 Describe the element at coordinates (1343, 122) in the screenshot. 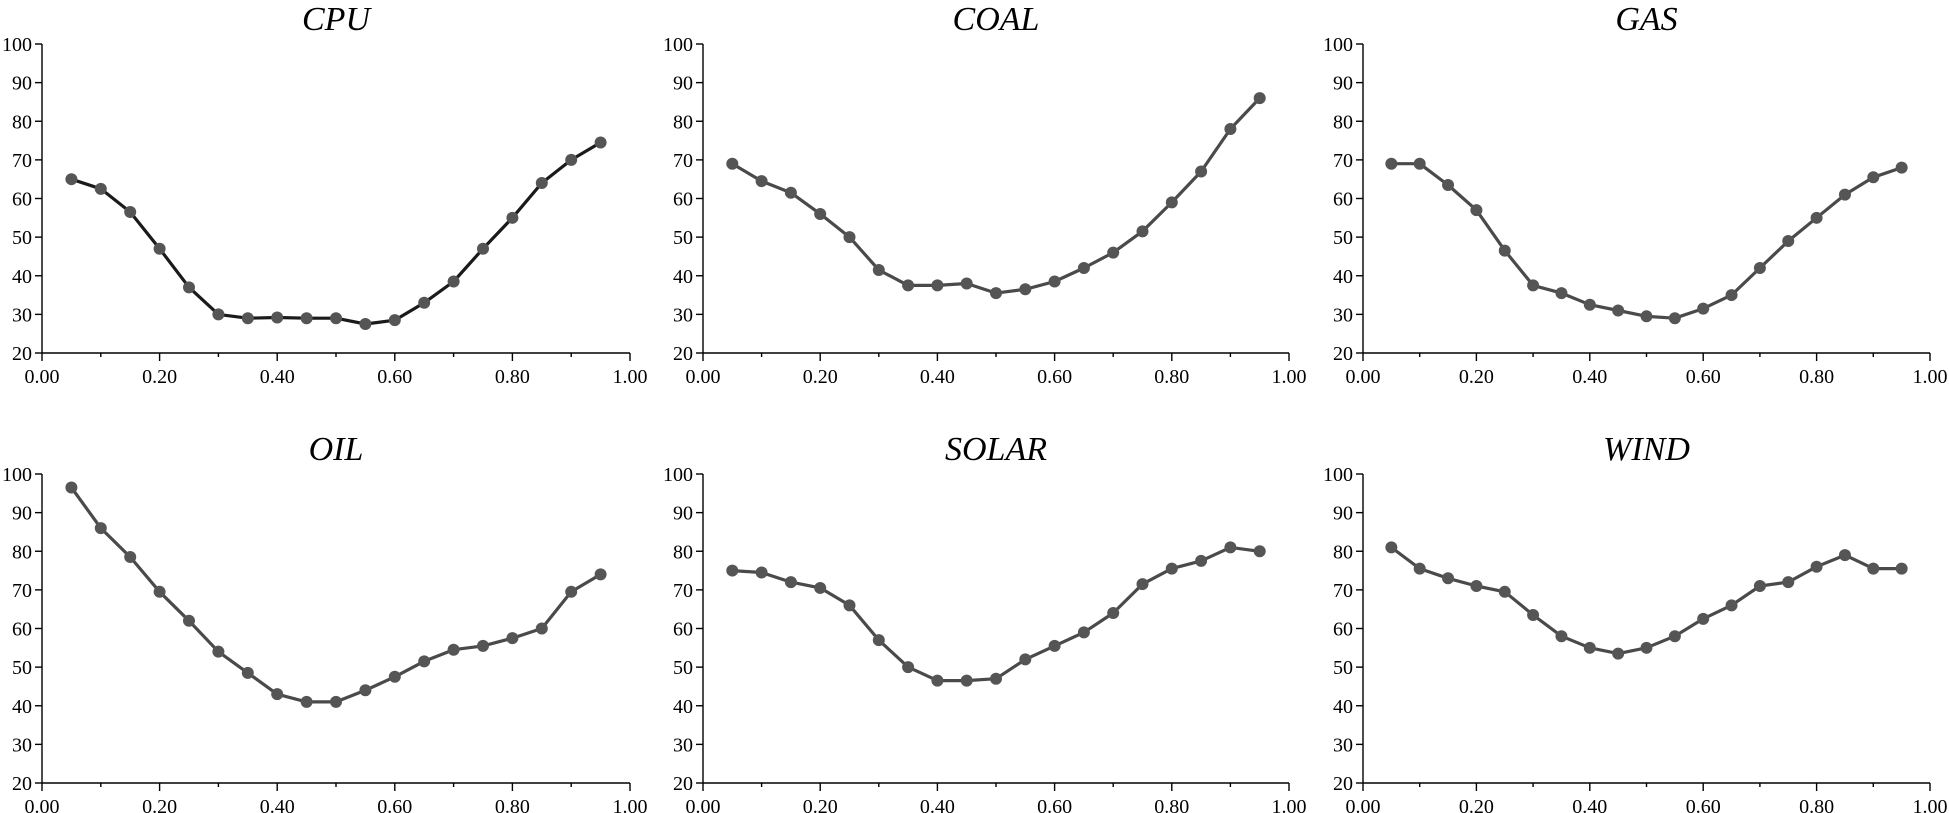

I see `y-tick-label: 80` at that location.